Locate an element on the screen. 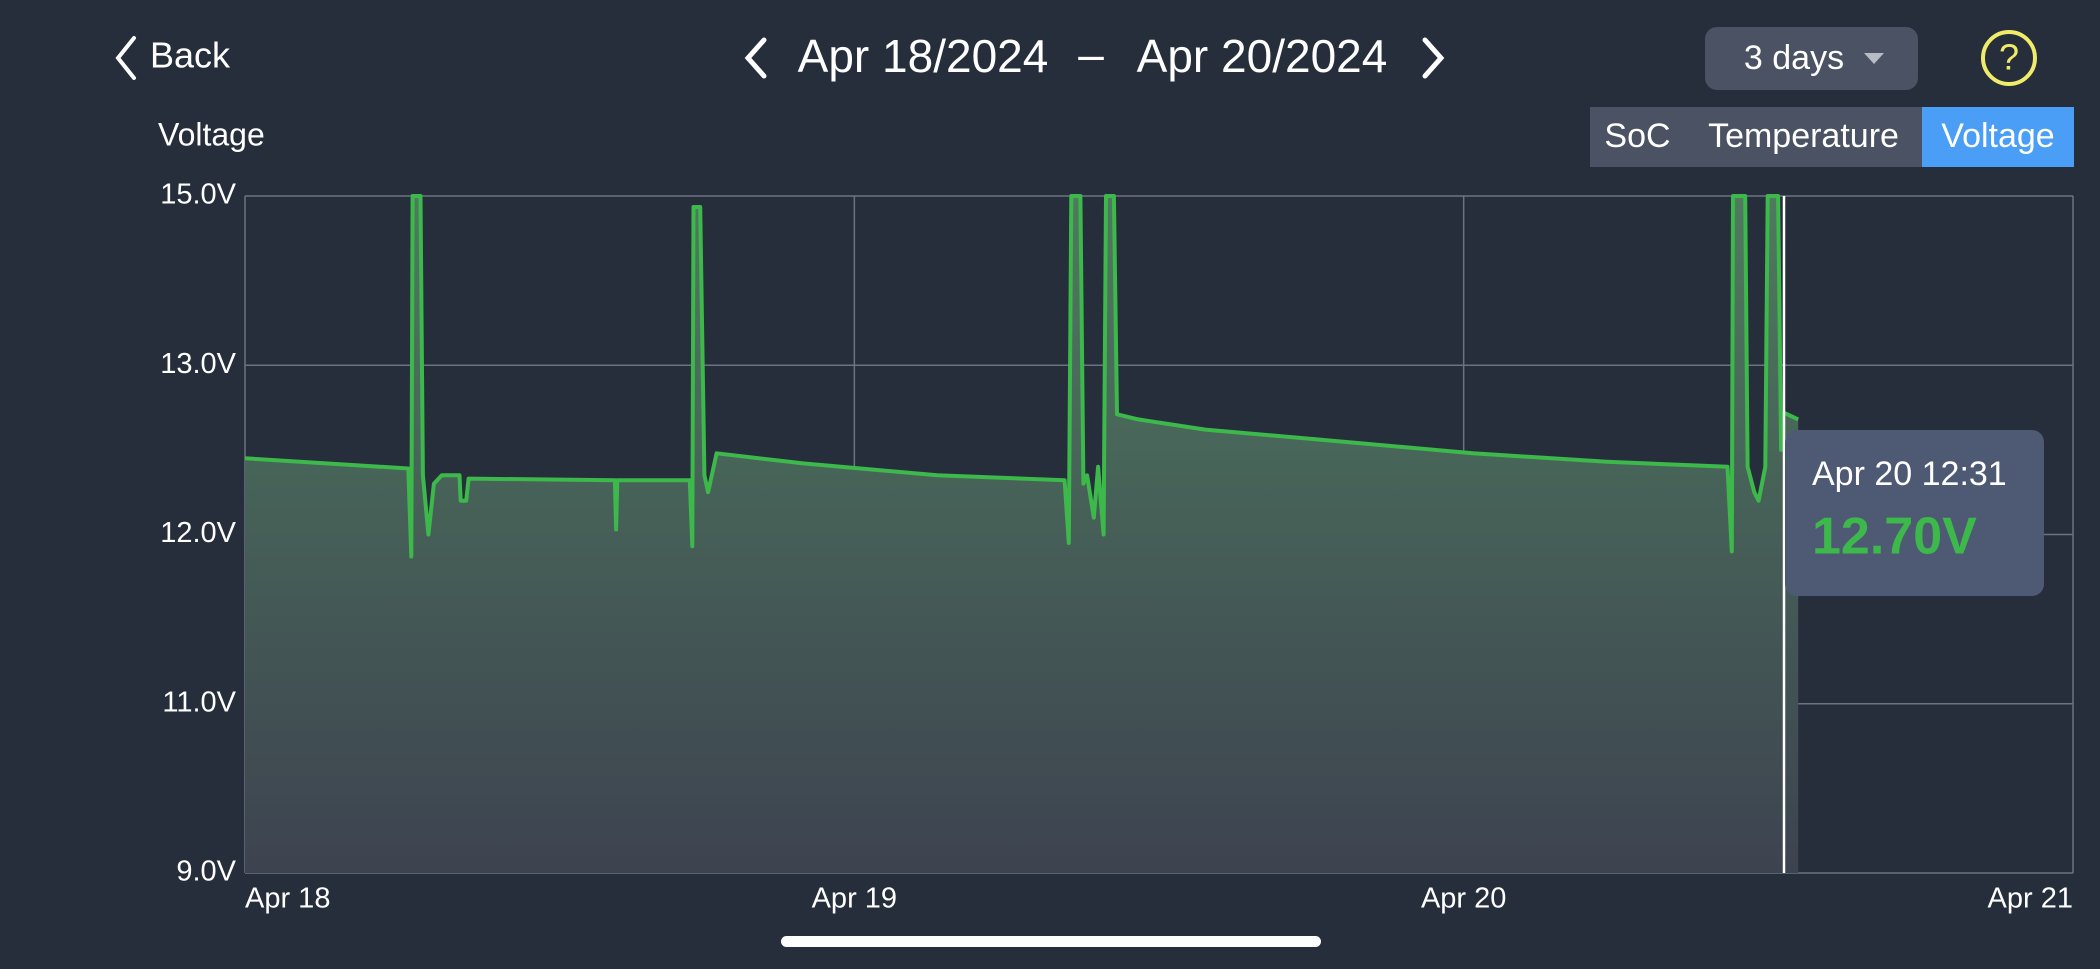 Image resolution: width=2100 pixels, height=969 pixels. tab-bar: SoC Temperature Voltage is located at coordinates (1832, 137).